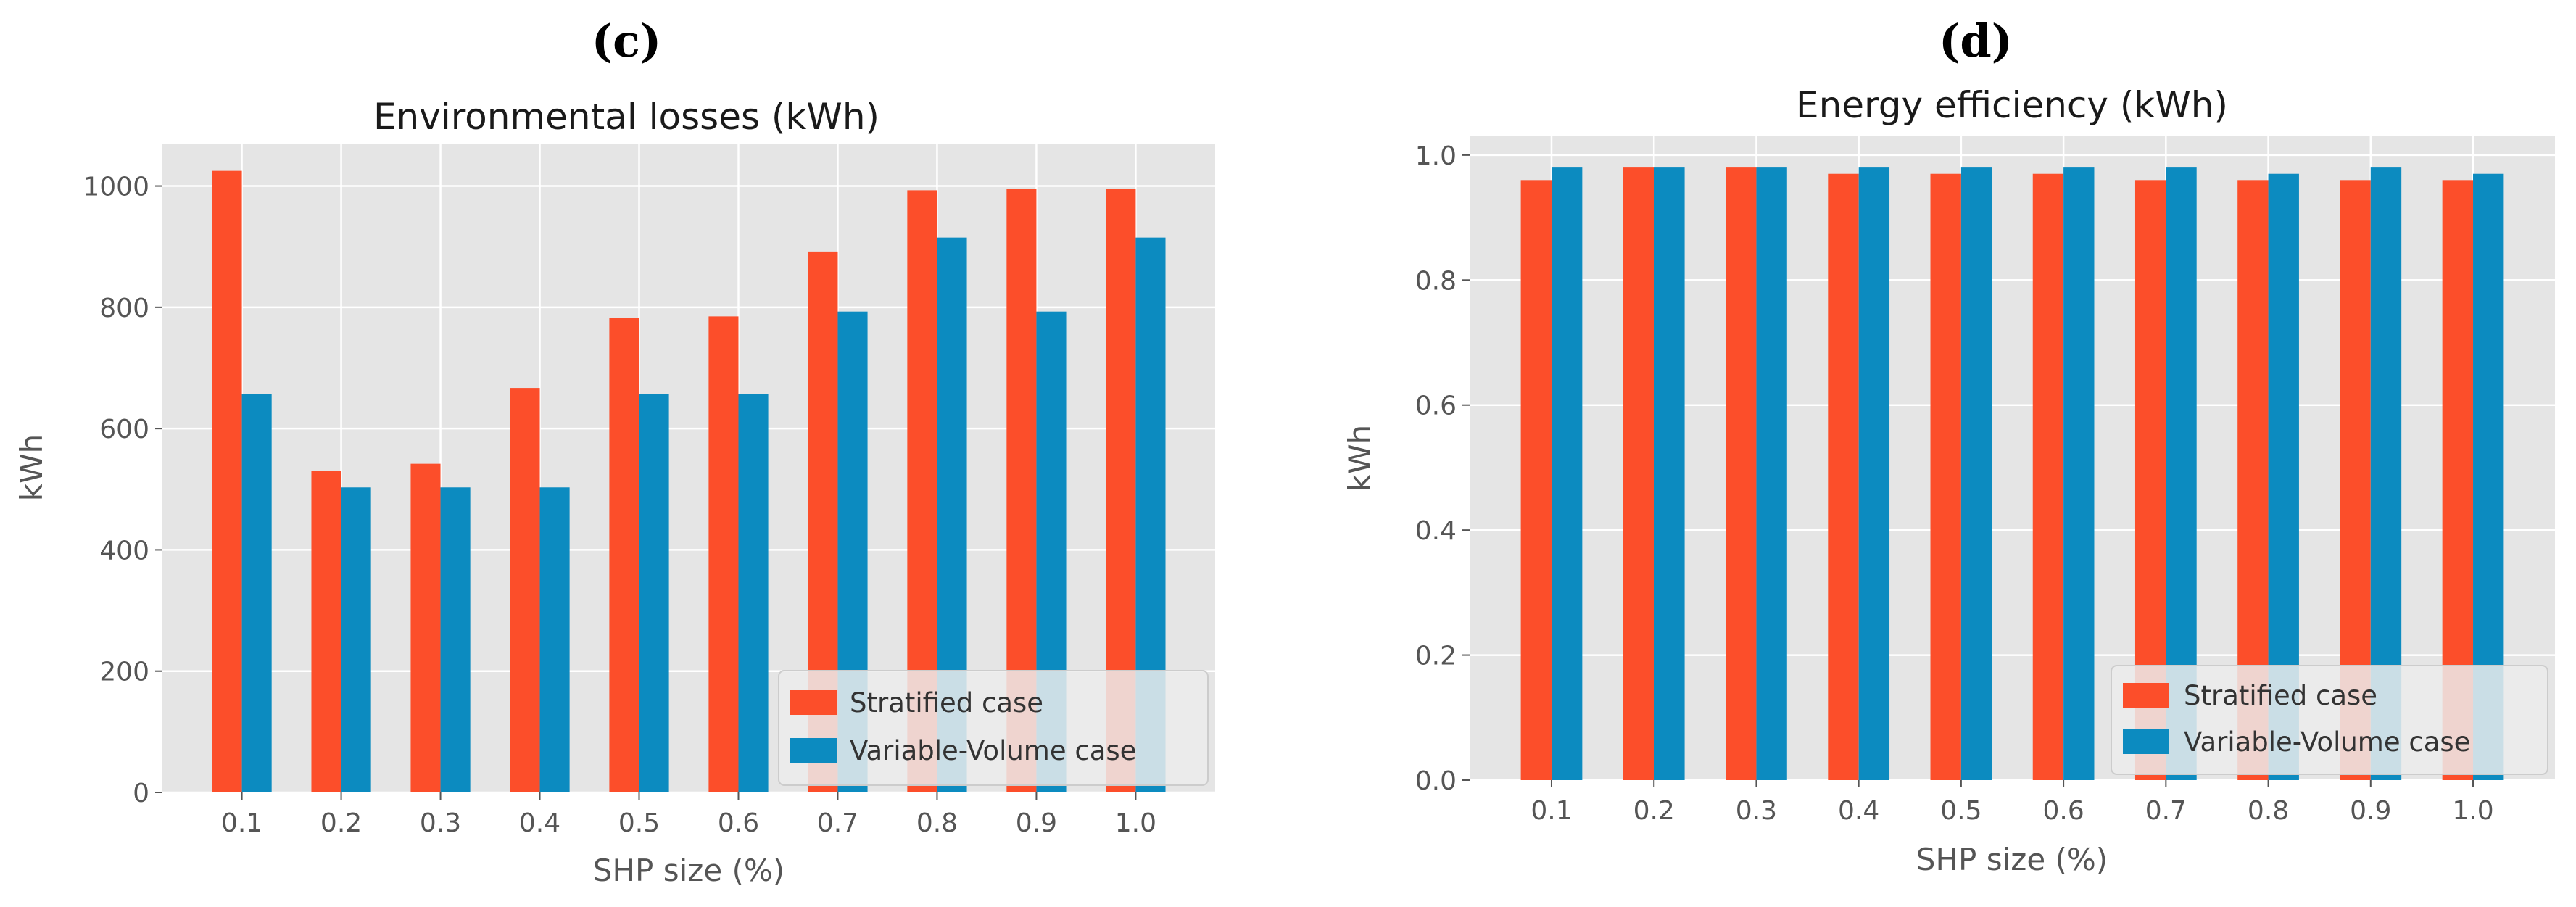  I want to click on y-tick-label: 200, so click(124, 672).